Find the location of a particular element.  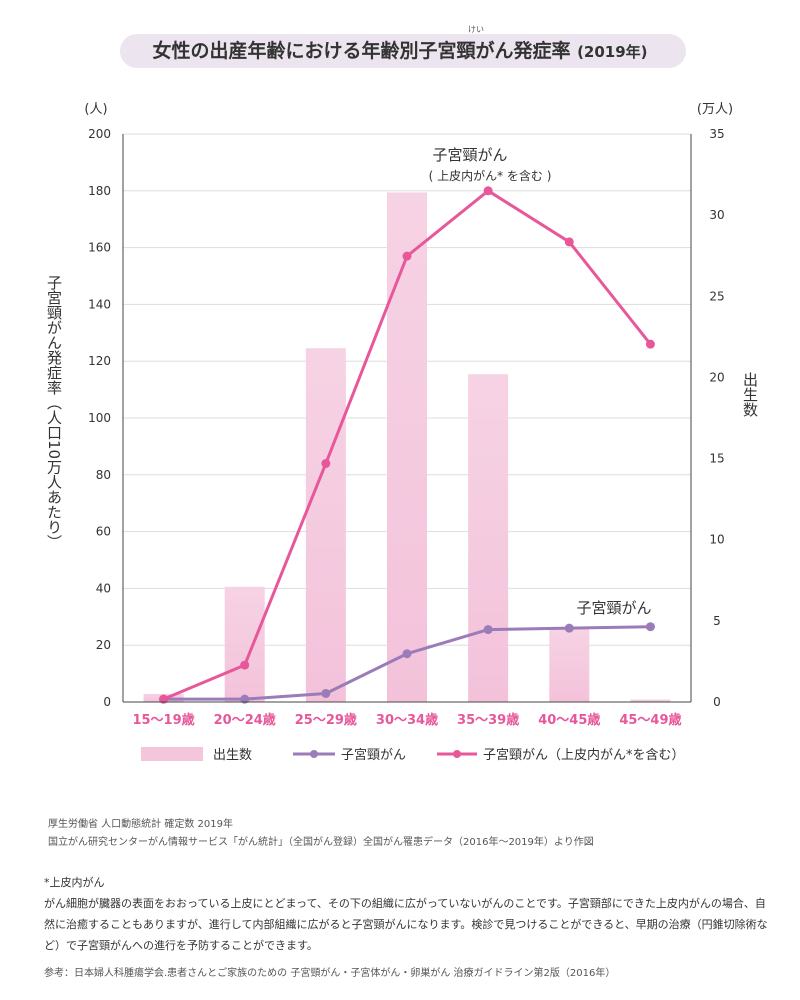

left-tick-label: 80 is located at coordinates (103, 475).